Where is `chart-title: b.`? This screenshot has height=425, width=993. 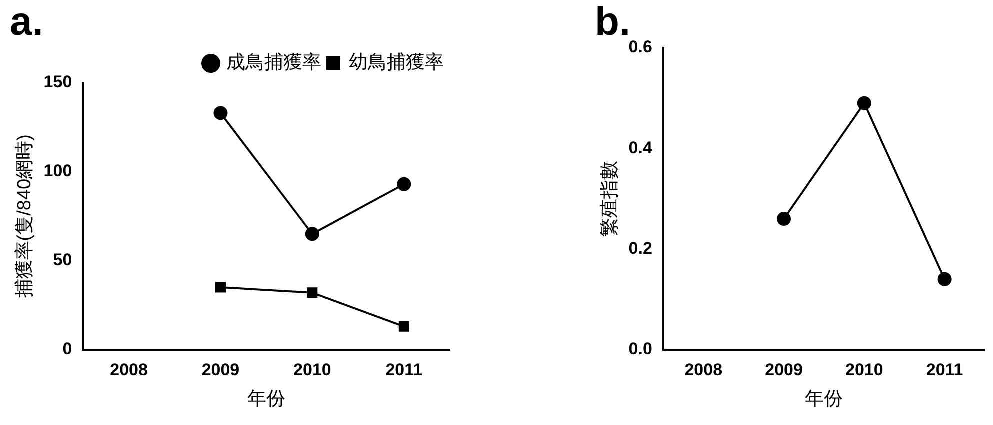 chart-title: b. is located at coordinates (613, 22).